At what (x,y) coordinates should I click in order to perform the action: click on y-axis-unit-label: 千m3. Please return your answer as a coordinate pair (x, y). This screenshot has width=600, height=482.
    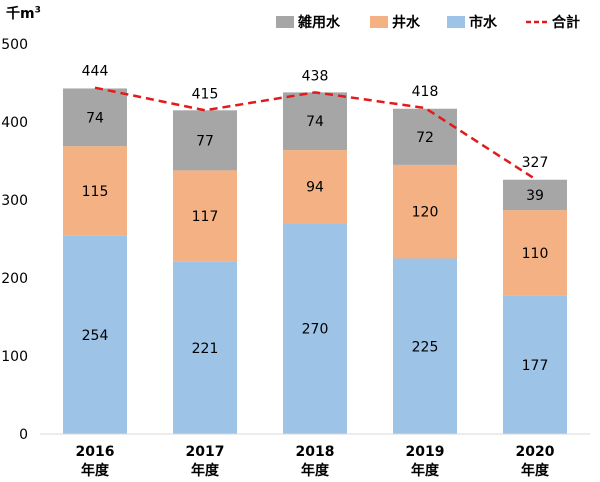
    Looking at the image, I should click on (23, 13).